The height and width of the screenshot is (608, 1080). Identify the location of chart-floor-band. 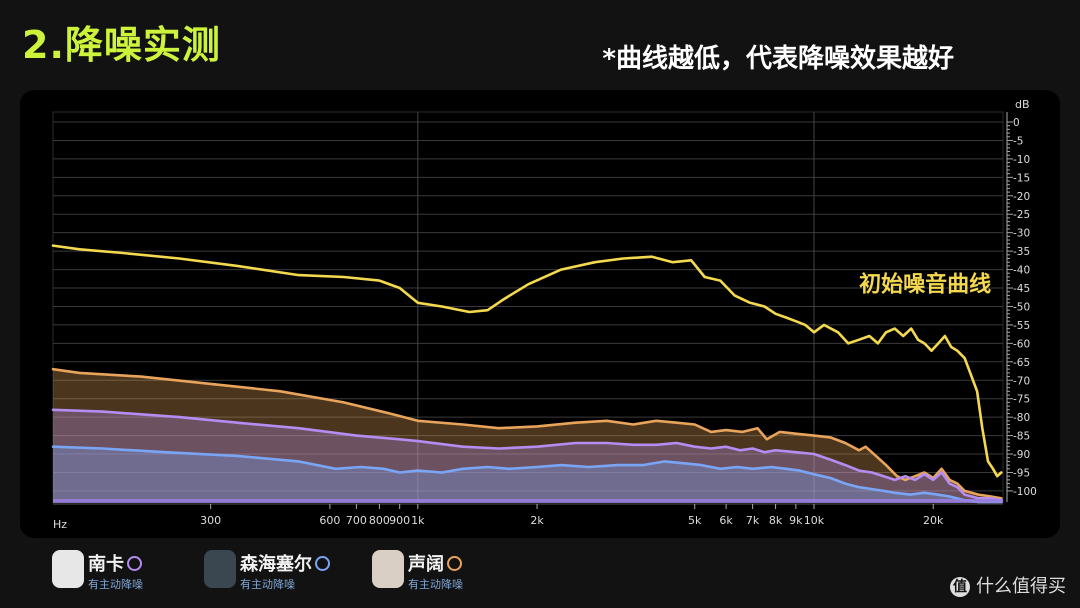
(528, 501).